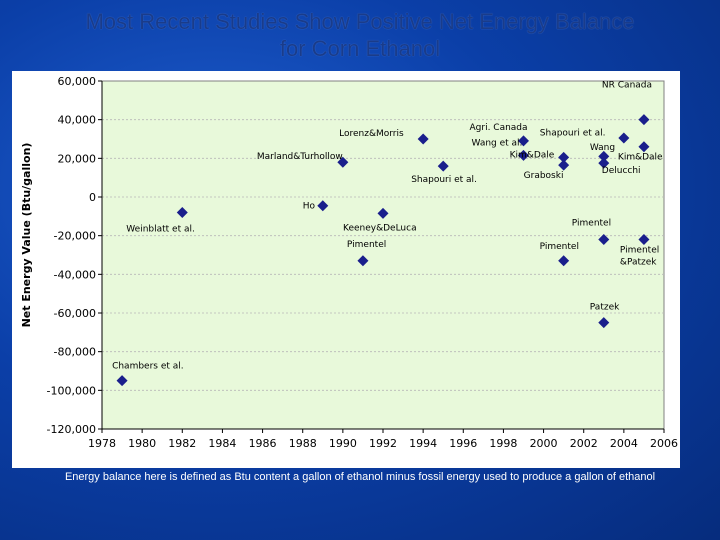  What do you see at coordinates (77, 158) in the screenshot?
I see `y-tick-label: 20,000` at bounding box center [77, 158].